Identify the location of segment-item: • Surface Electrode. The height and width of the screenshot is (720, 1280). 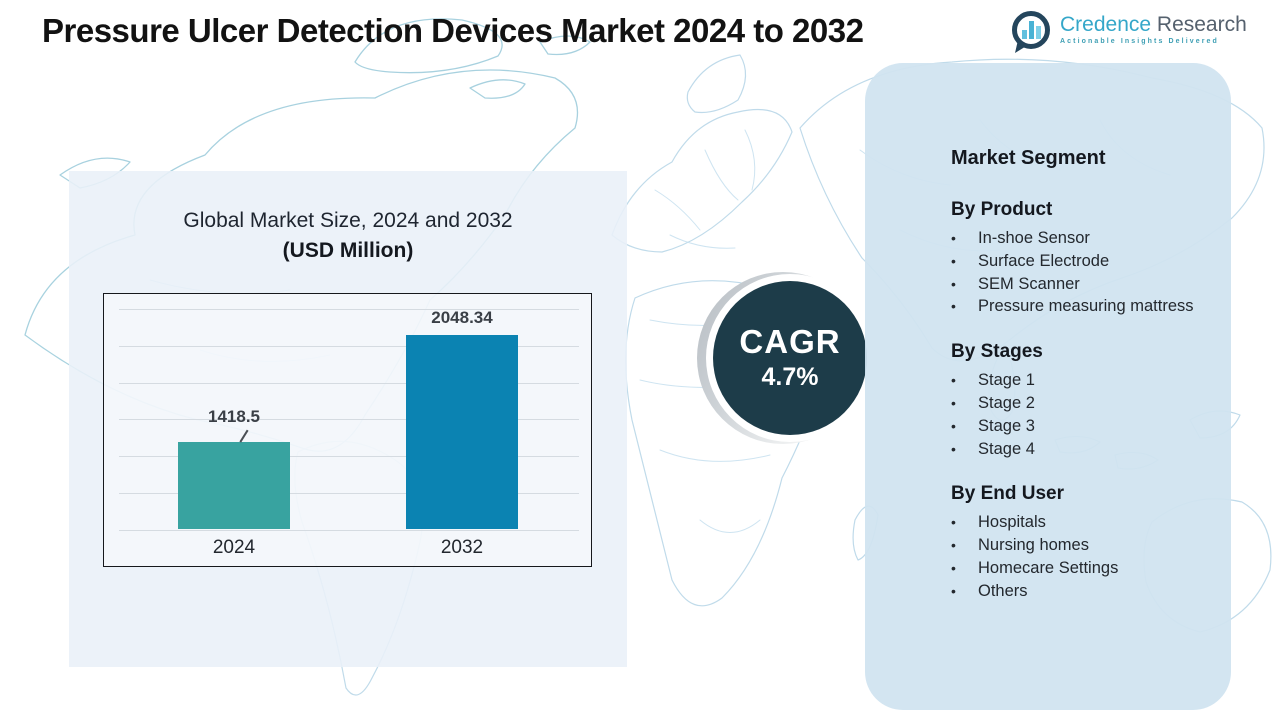
(1076, 261).